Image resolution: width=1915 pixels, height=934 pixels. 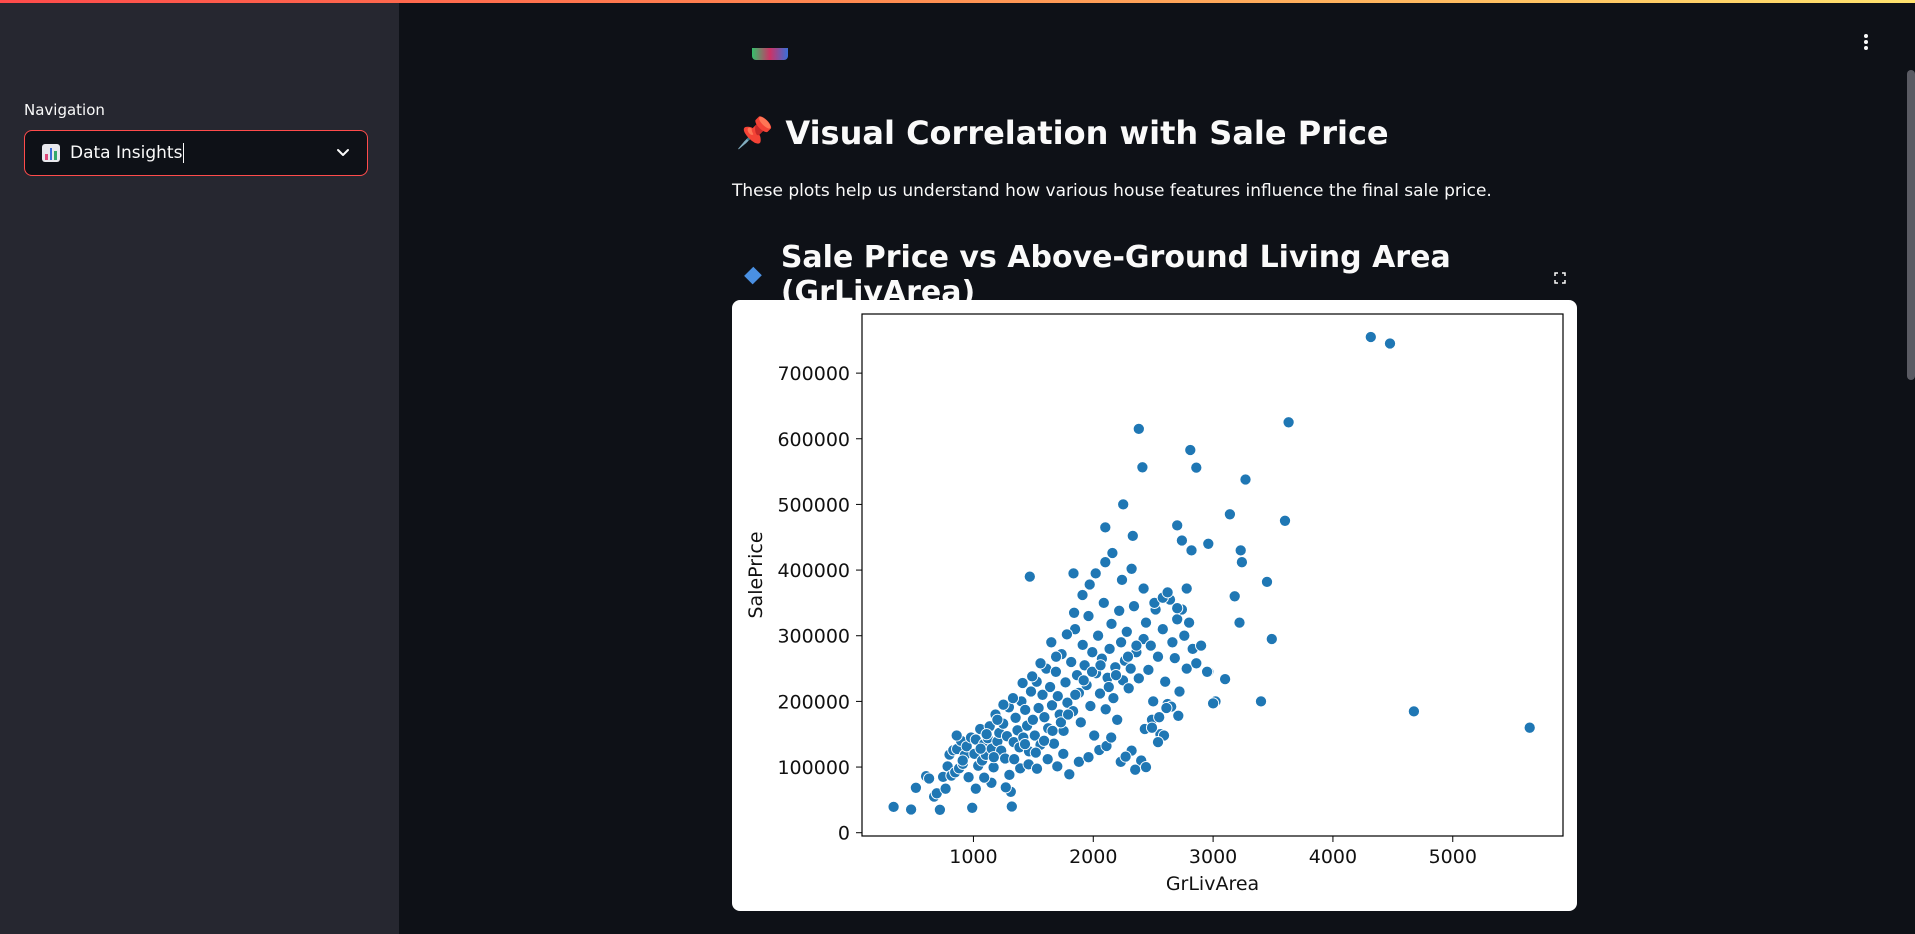 What do you see at coordinates (813, 768) in the screenshot?
I see `y-tick-label: 100000` at bounding box center [813, 768].